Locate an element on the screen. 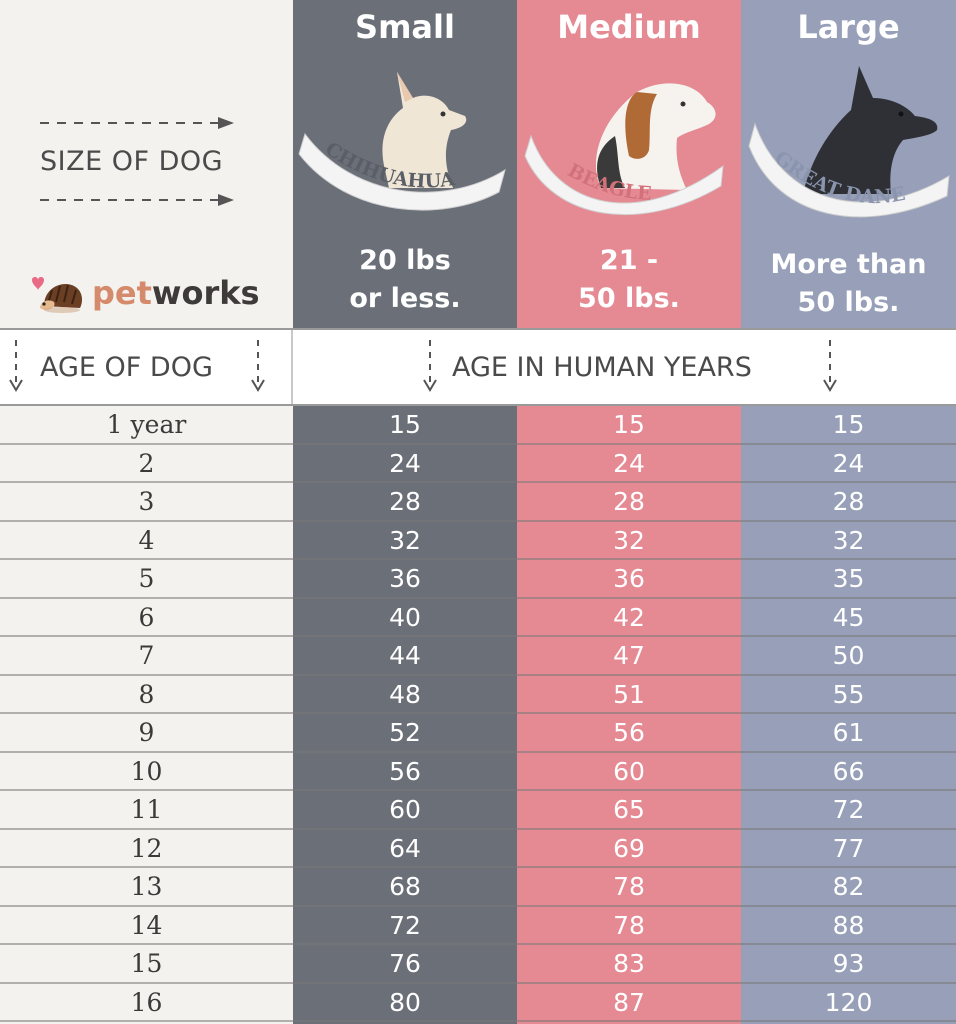  small-value-cell: 76 is located at coordinates (405, 963).